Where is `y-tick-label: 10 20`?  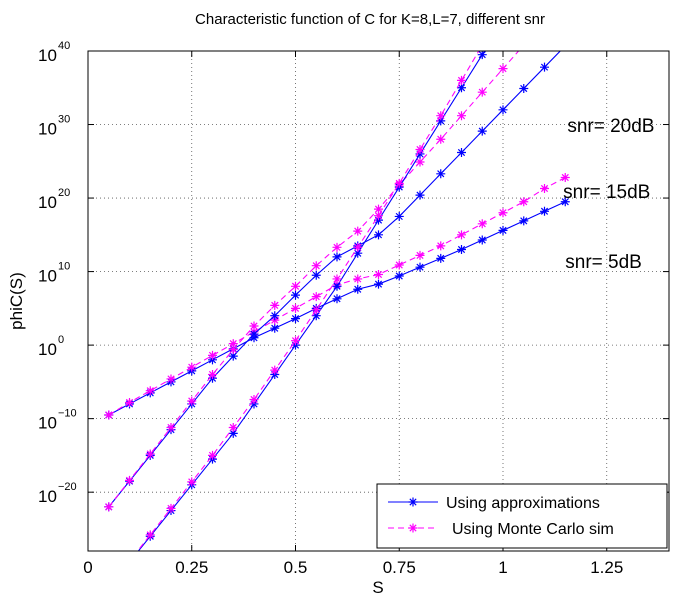
y-tick-label: 10 20 is located at coordinates (54, 199).